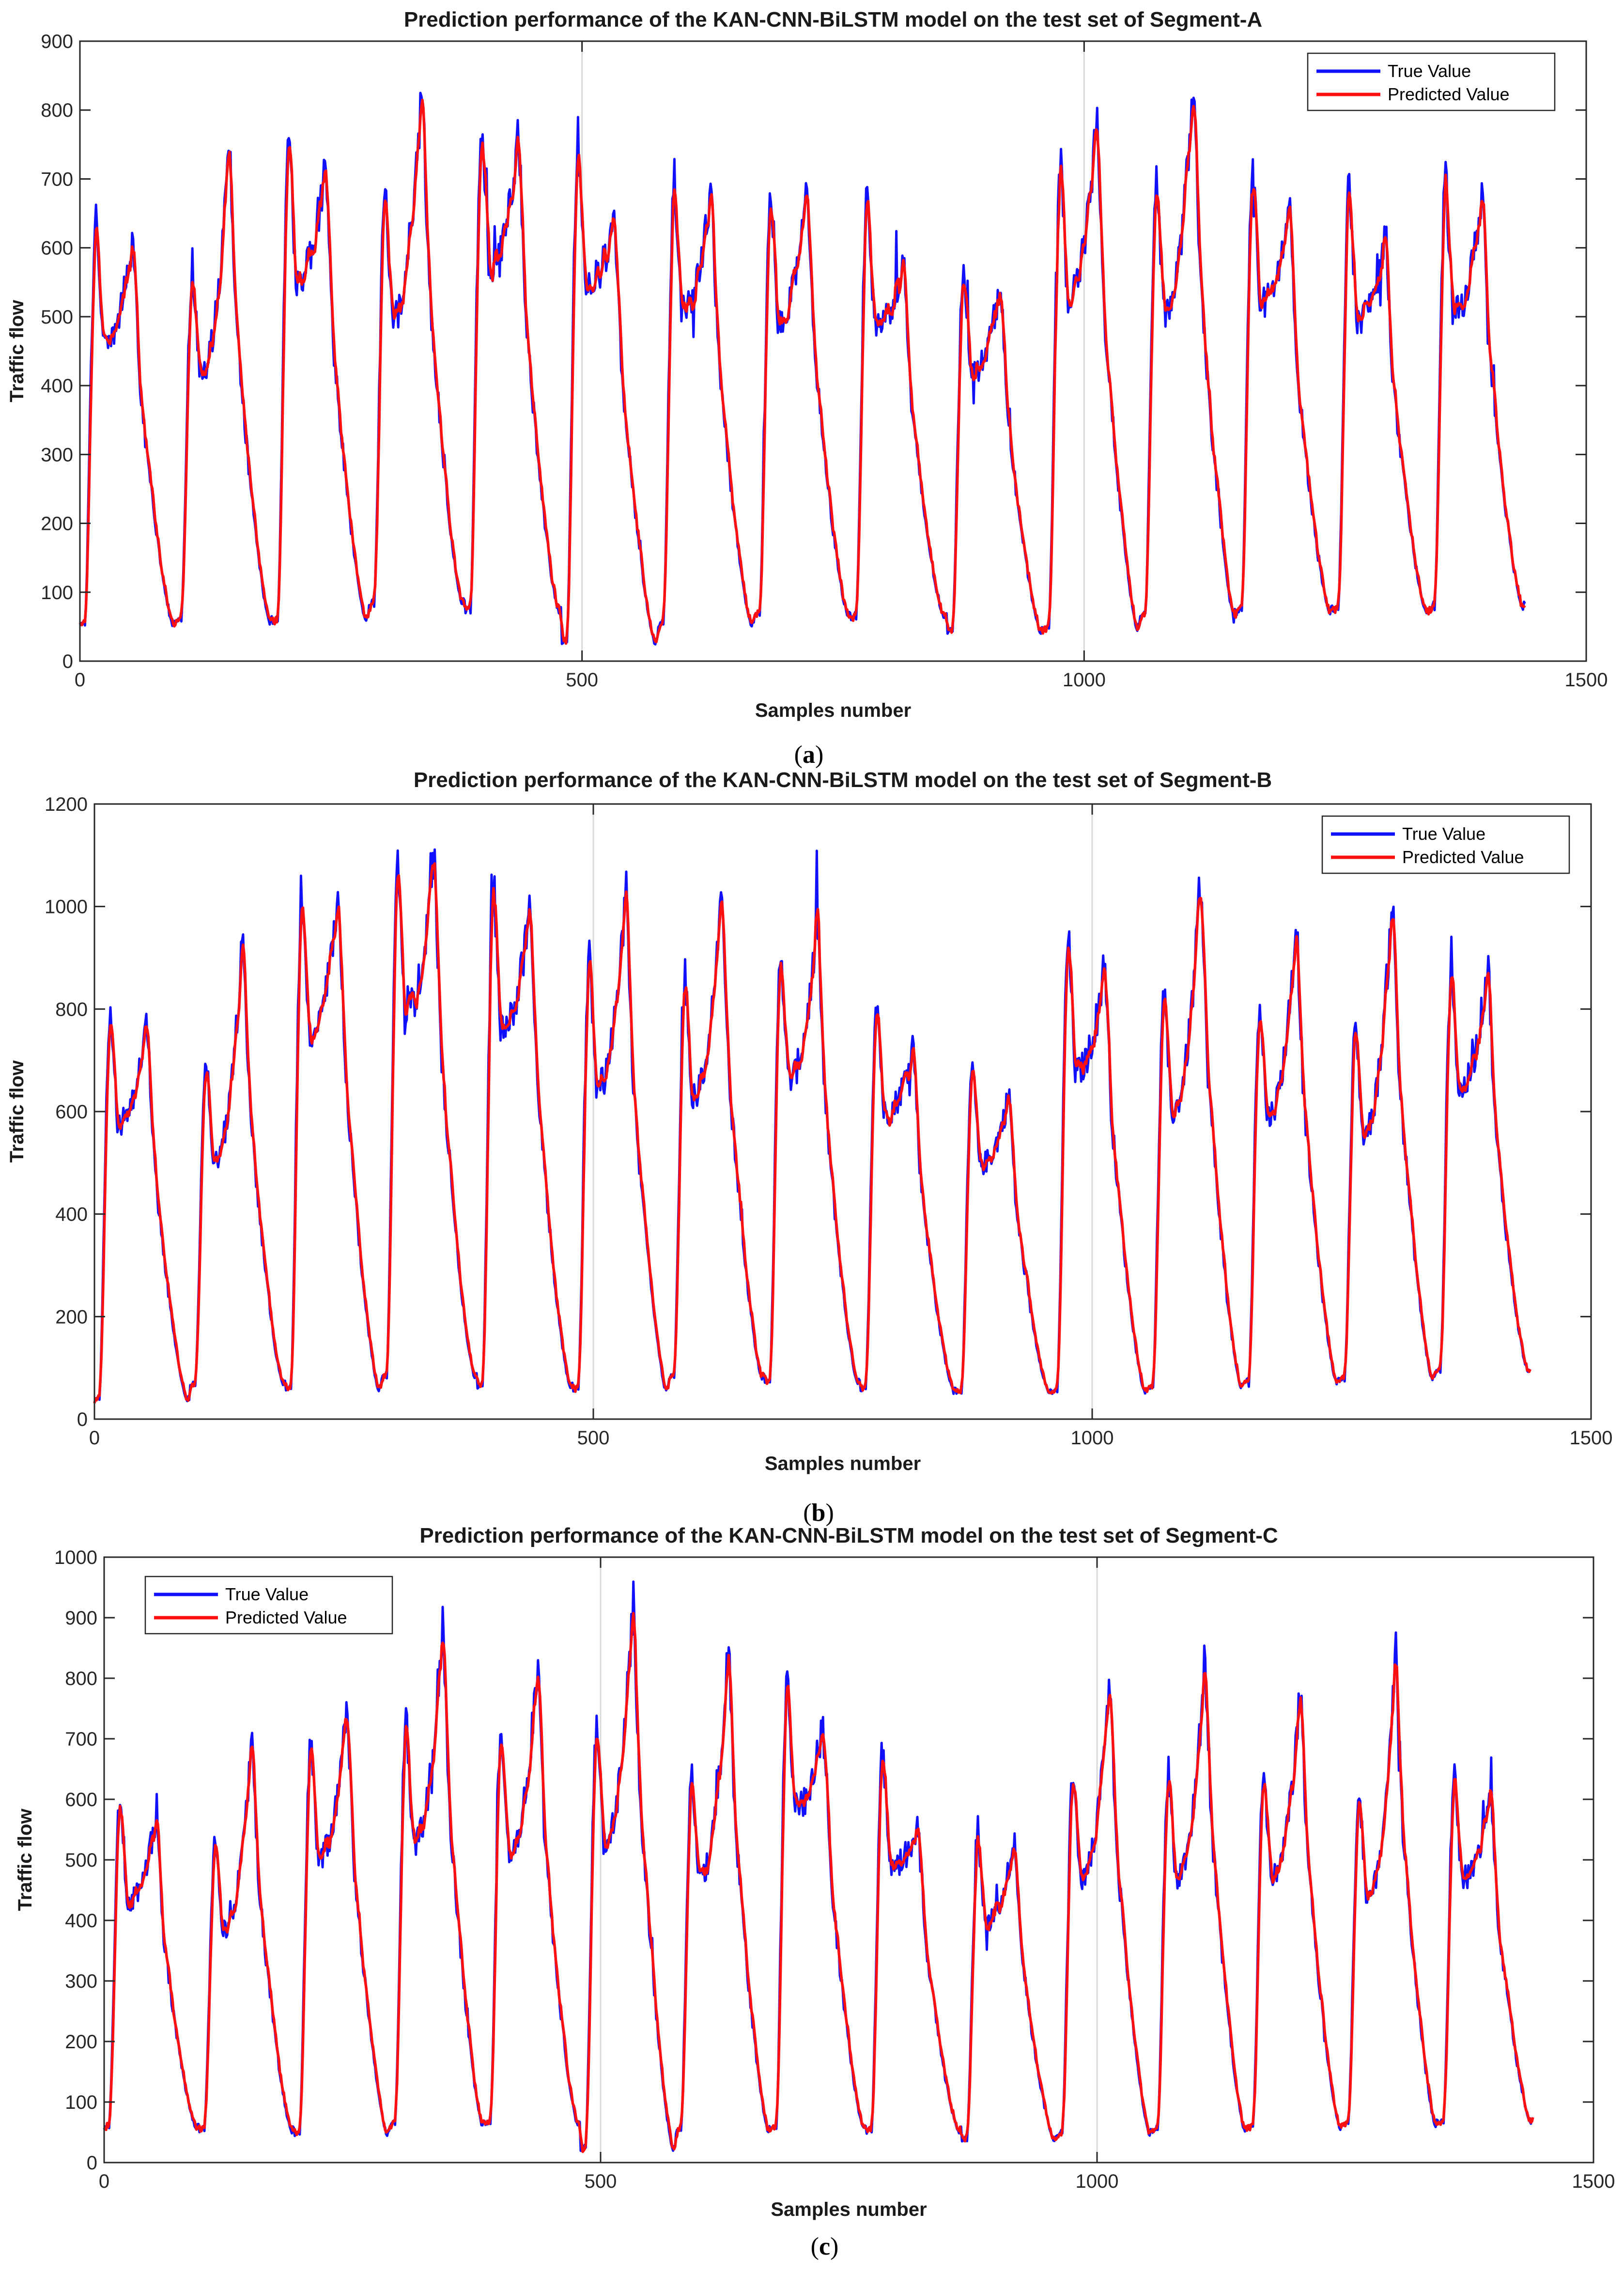  I want to click on panel-caption: (c), so click(825, 2246).